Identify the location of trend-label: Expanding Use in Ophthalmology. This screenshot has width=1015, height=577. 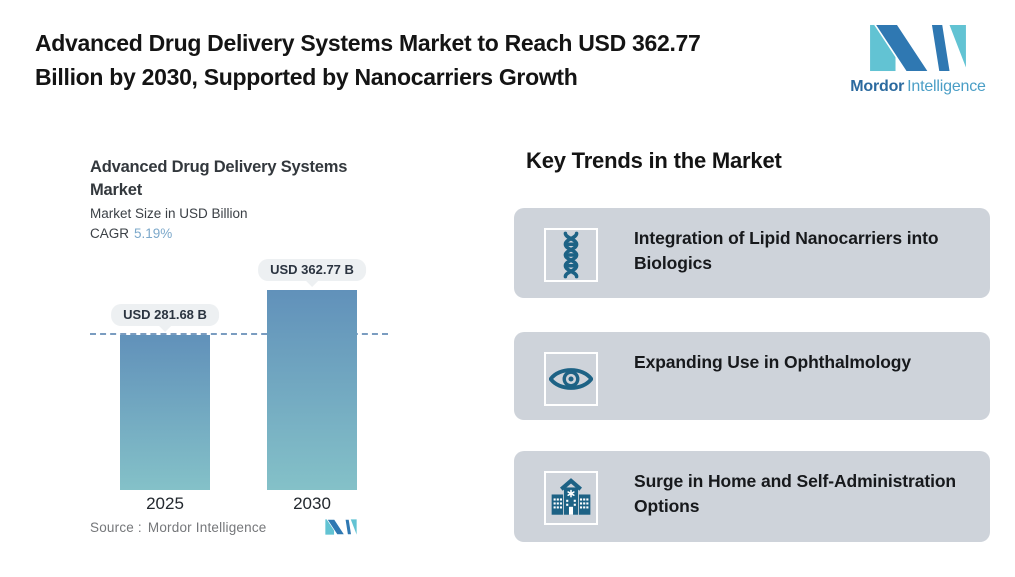
(773, 362).